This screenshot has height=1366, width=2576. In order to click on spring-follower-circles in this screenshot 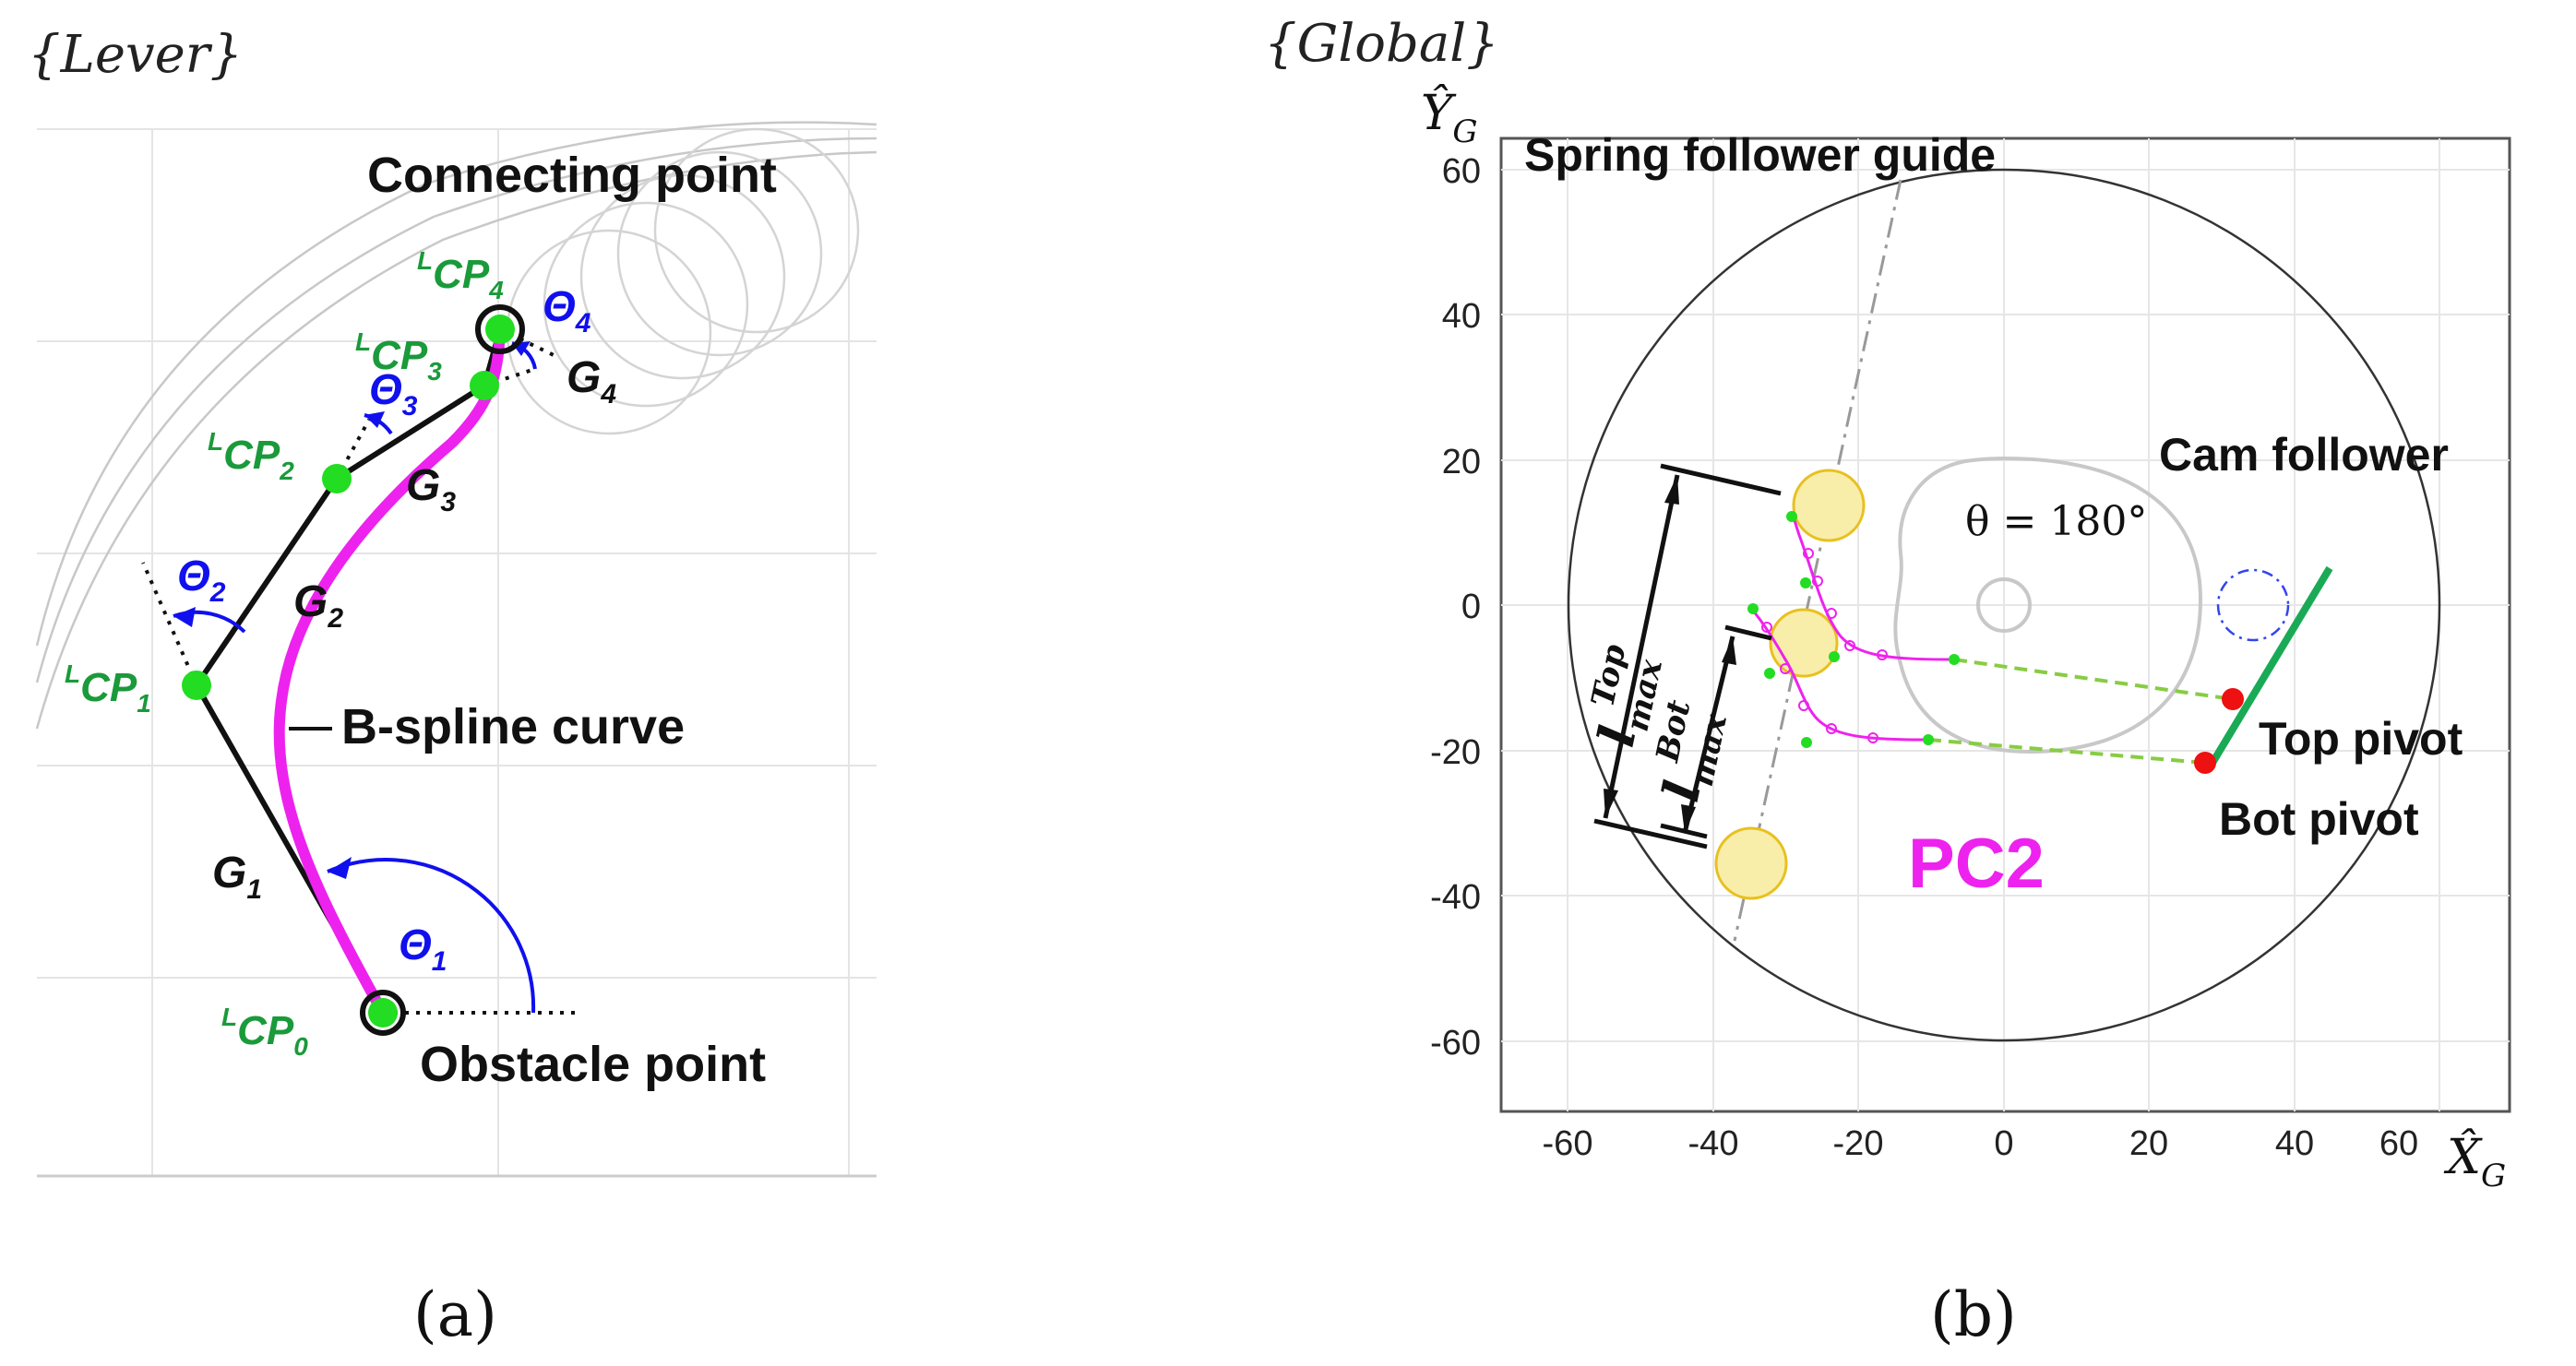, I will do `click(1790, 684)`.